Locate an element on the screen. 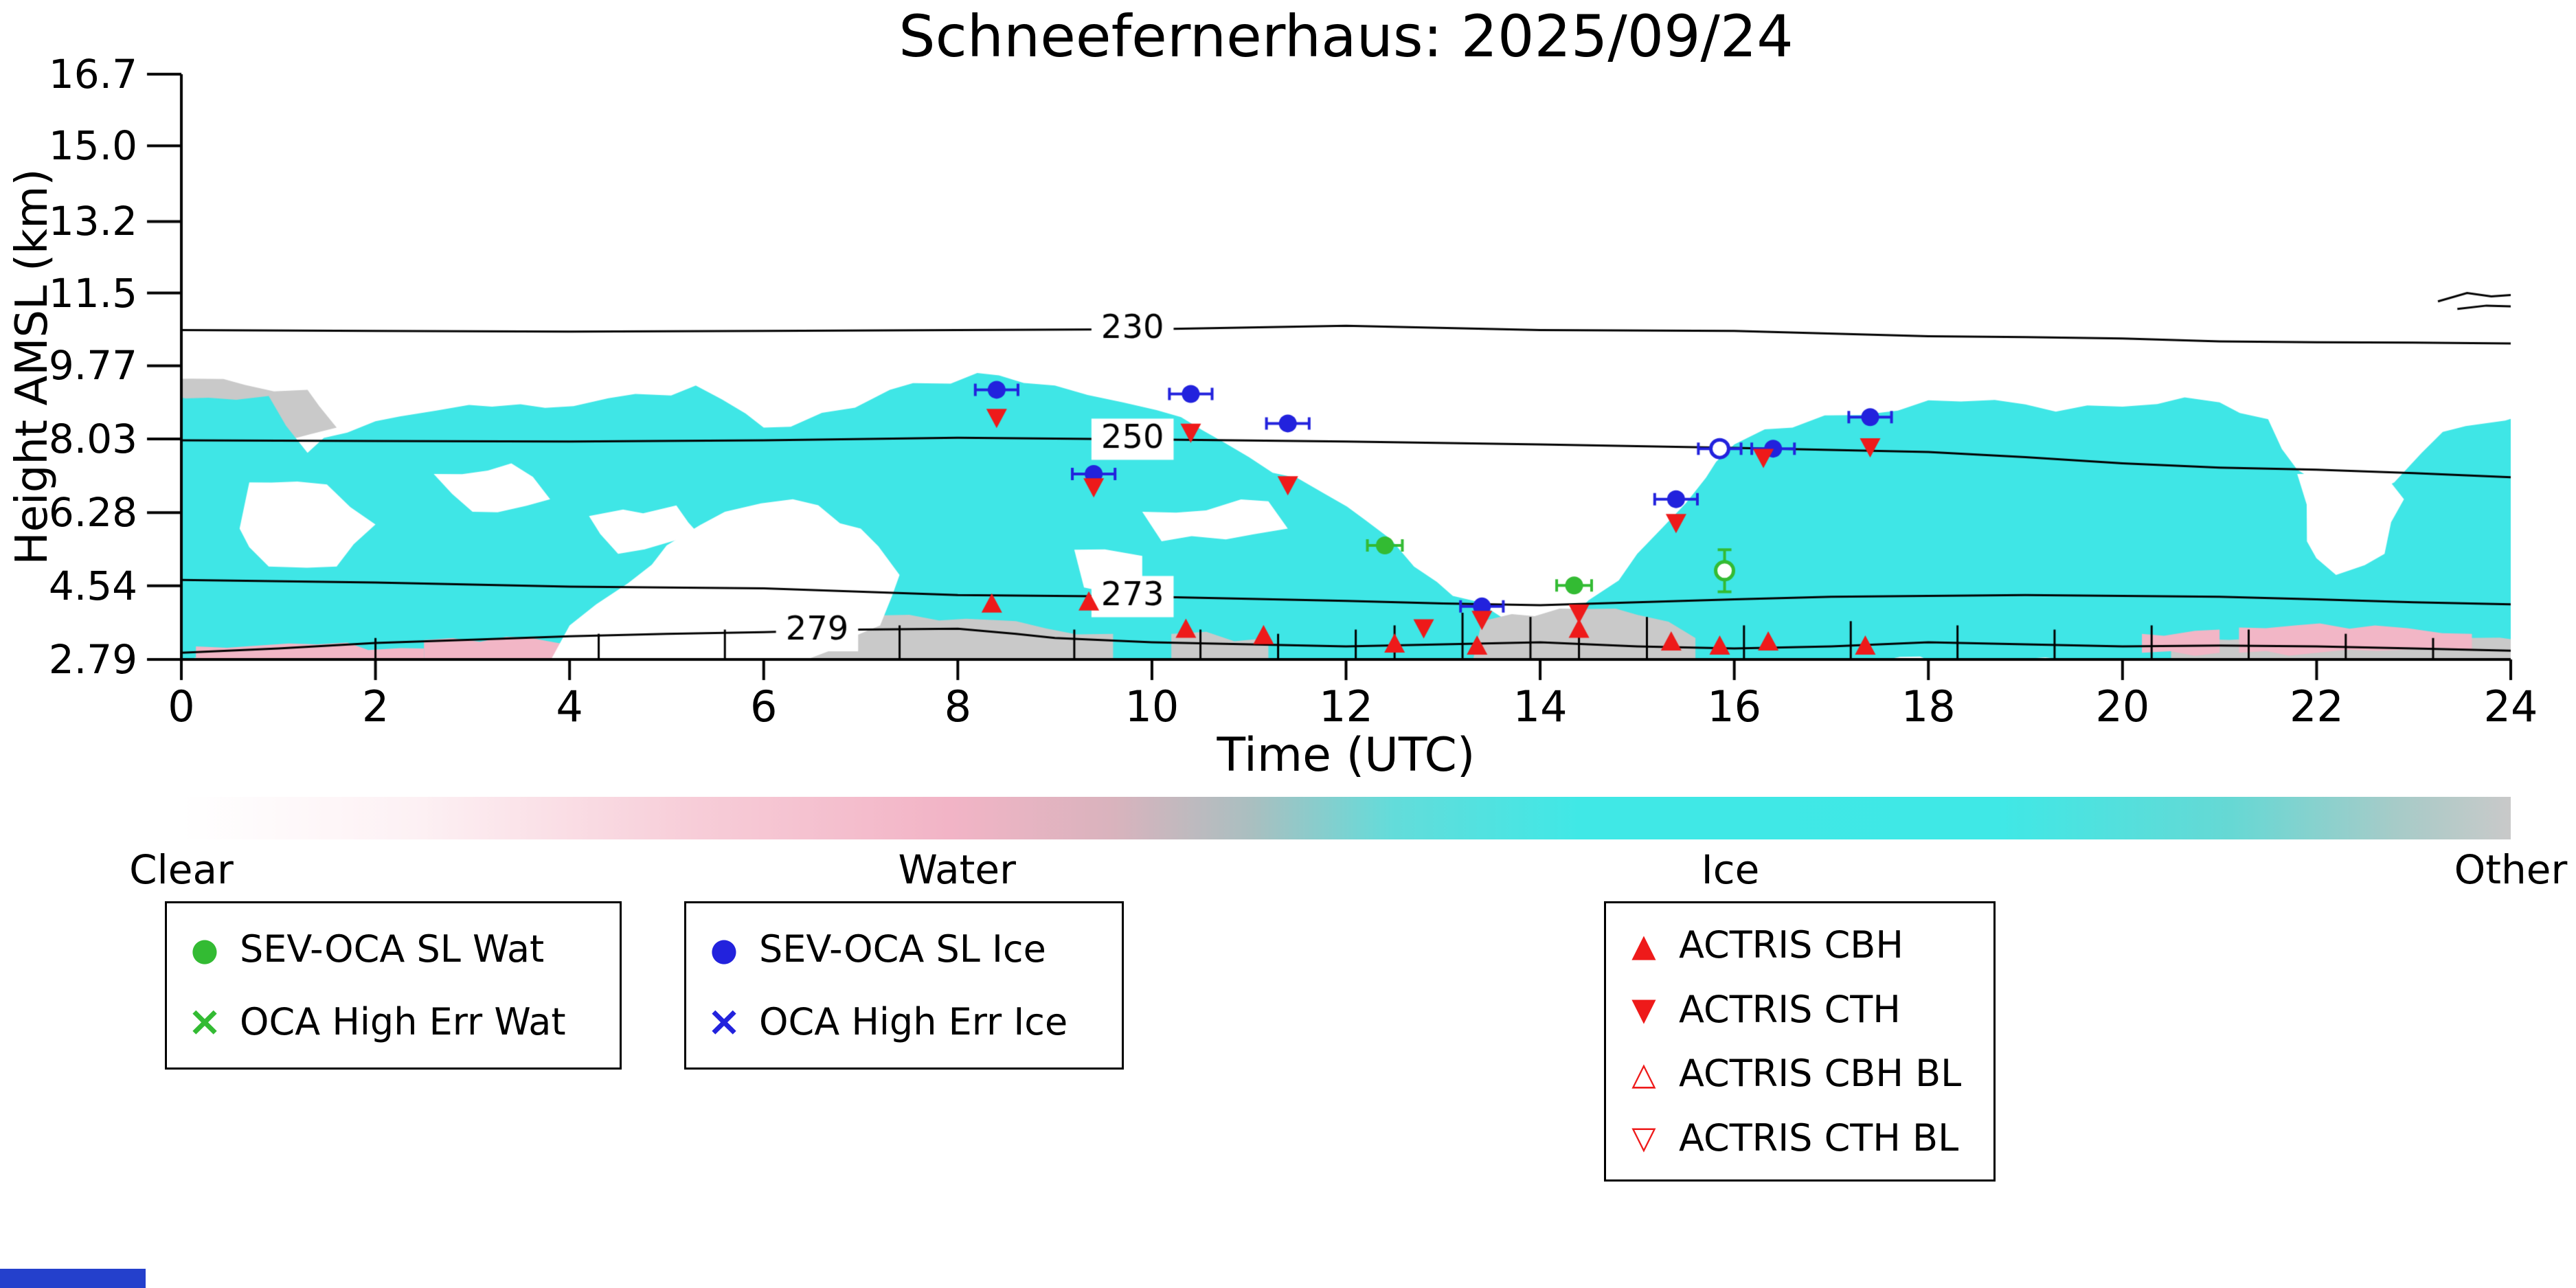 The height and width of the screenshot is (1288, 2576). colorbar-label: Water is located at coordinates (957, 869).